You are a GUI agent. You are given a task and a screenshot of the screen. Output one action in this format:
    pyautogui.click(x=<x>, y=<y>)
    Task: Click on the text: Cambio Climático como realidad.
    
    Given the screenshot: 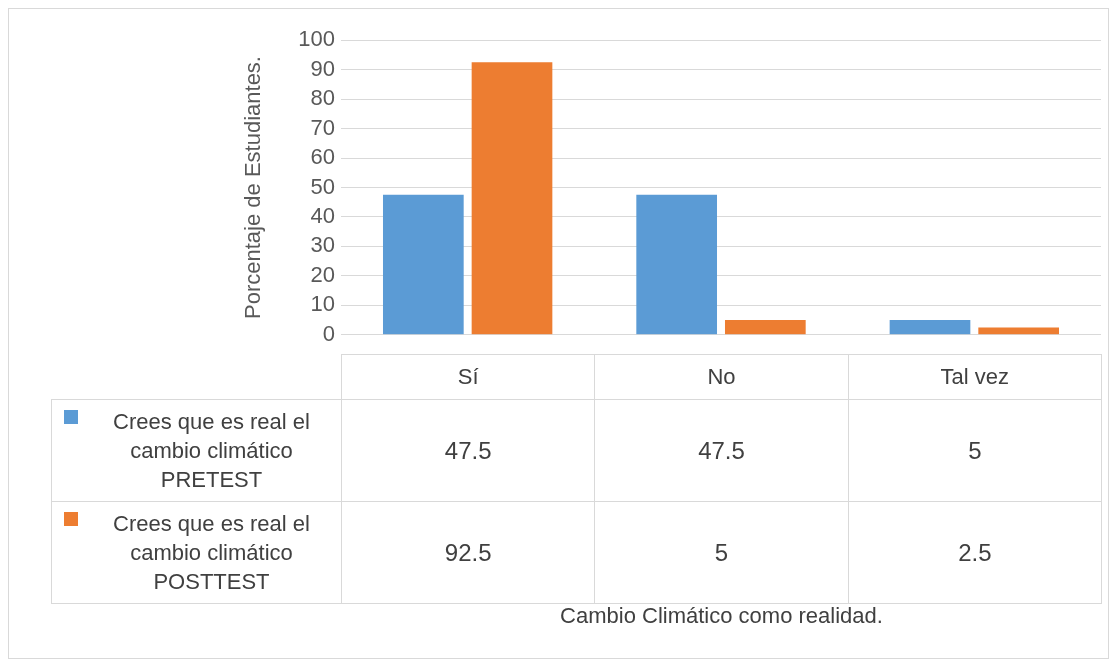 What is the action you would take?
    pyautogui.click(x=721, y=616)
    